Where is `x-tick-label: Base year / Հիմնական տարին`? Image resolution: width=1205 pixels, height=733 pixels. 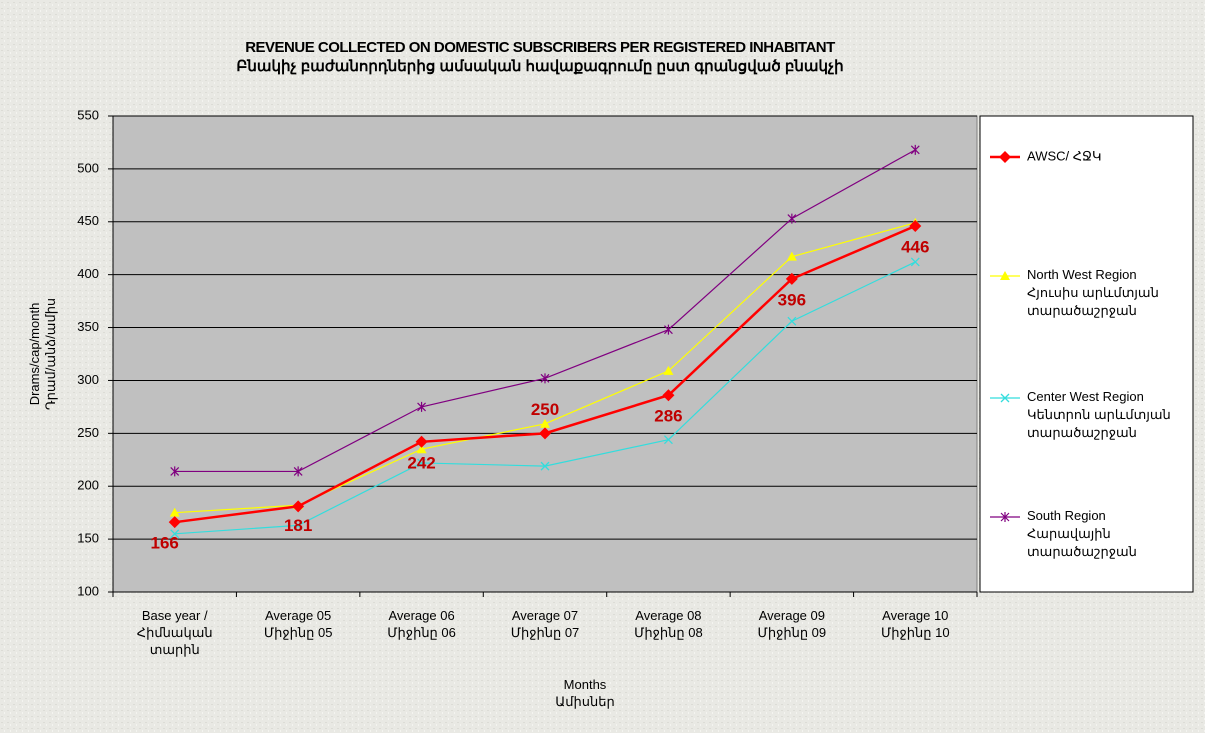
x-tick-label: Base year / Հիմնական տարին is located at coordinates (175, 632).